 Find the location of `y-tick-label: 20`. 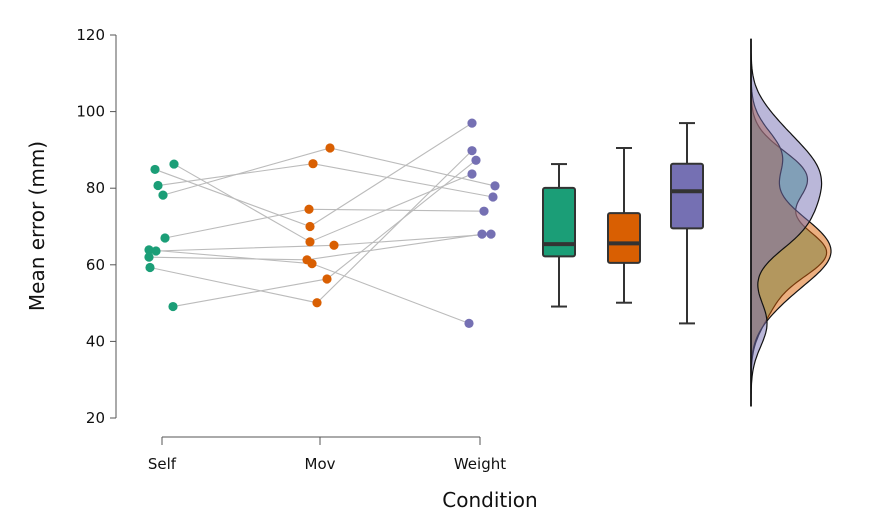

y-tick-label: 20 is located at coordinates (95, 418).